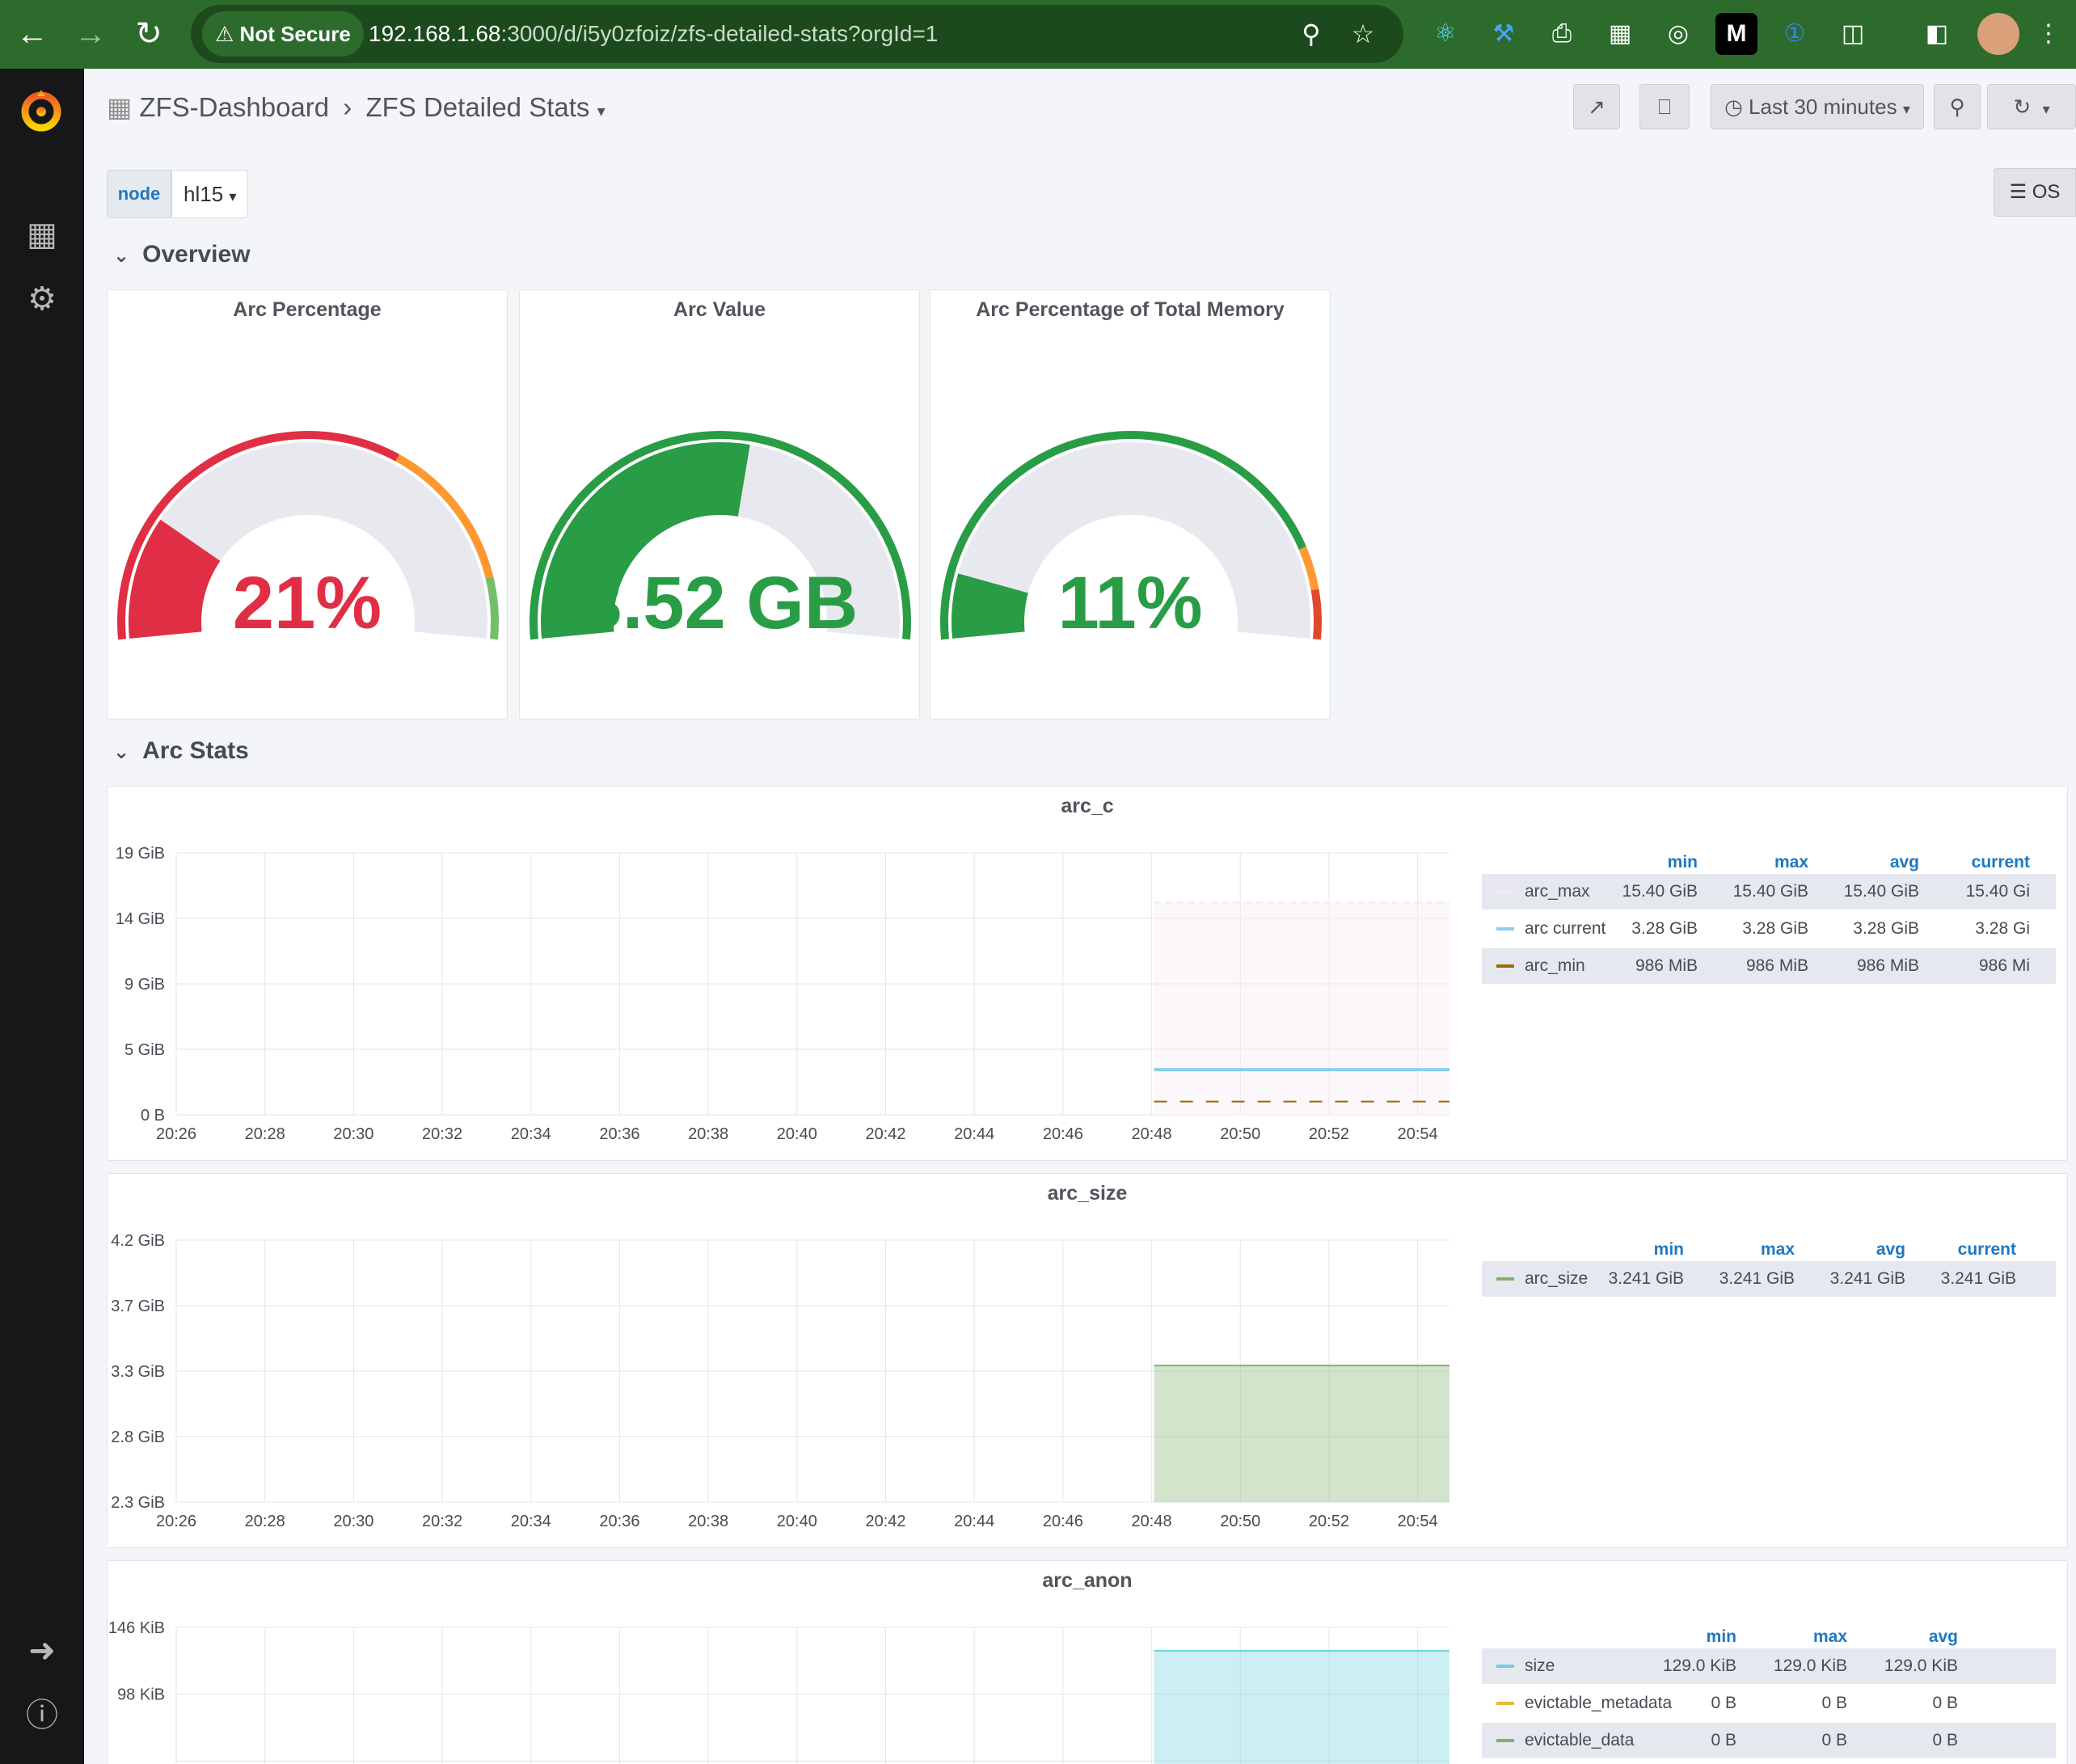 The width and height of the screenshot is (2076, 1764). What do you see at coordinates (531, 1134) in the screenshot?
I see `x-tick-label: 20:34` at bounding box center [531, 1134].